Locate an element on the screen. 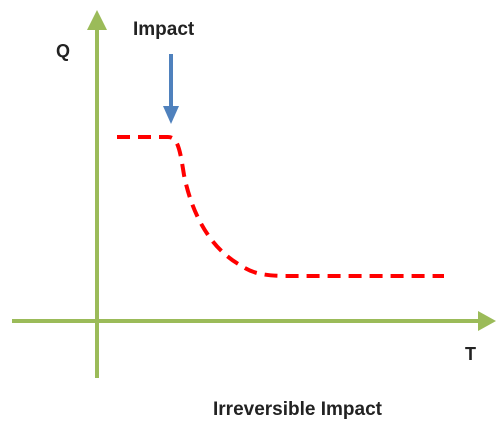 Image resolution: width=500 pixels, height=423 pixels. impact-arrow-head is located at coordinates (171, 115).